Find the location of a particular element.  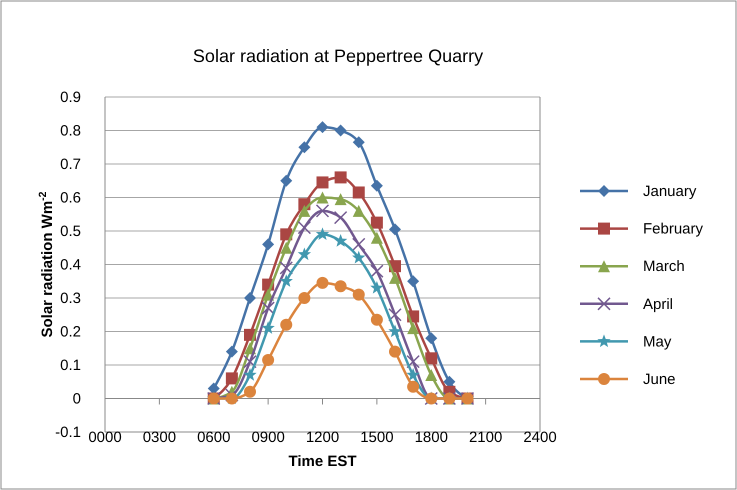

y-tick-label: 0.6 is located at coordinates (70, 198).